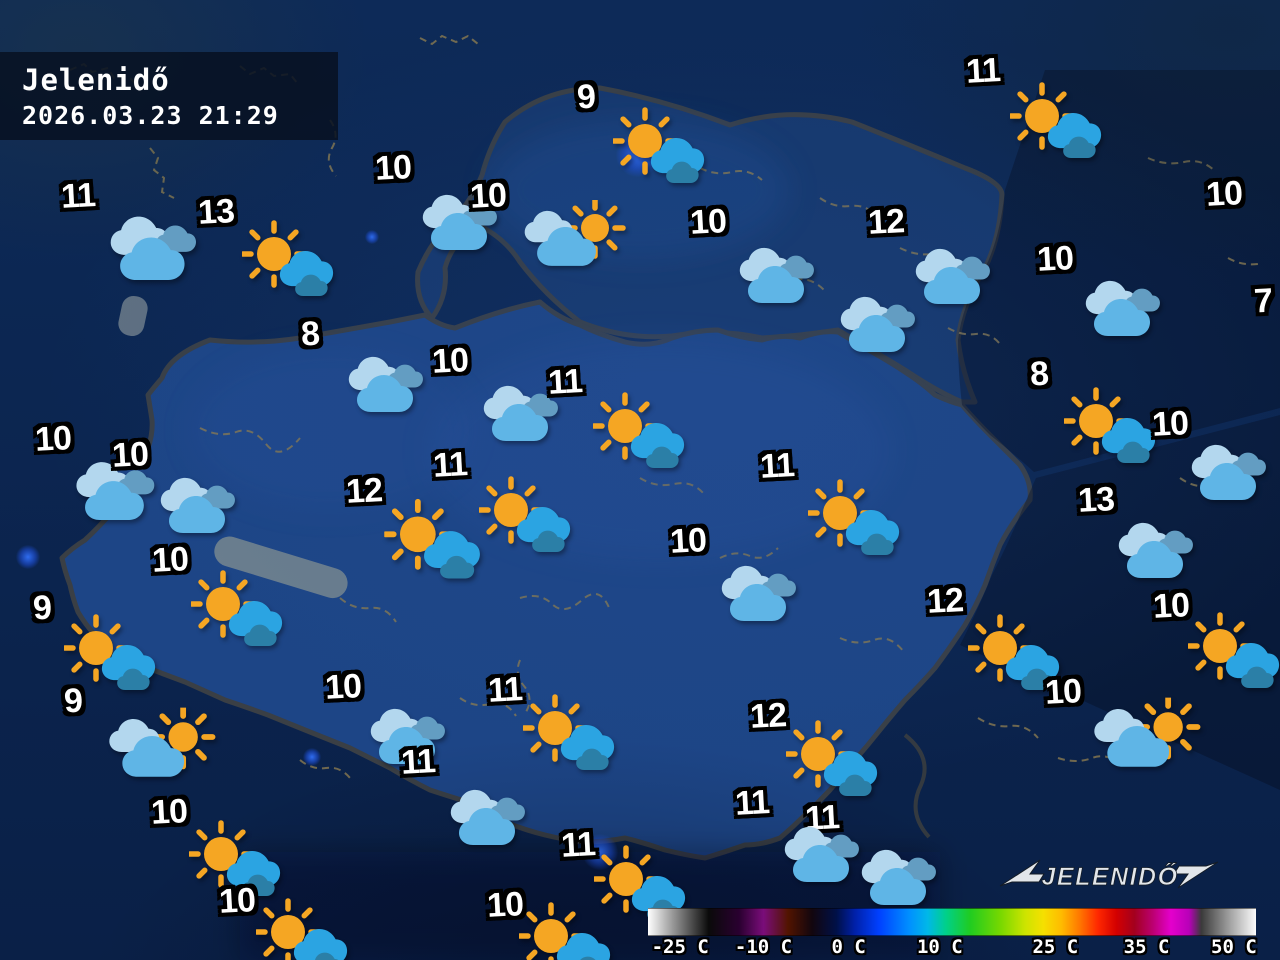 The image size is (1280, 960). Describe the element at coordinates (1055, 947) in the screenshot. I see `colorbar-label: 25 C` at that location.